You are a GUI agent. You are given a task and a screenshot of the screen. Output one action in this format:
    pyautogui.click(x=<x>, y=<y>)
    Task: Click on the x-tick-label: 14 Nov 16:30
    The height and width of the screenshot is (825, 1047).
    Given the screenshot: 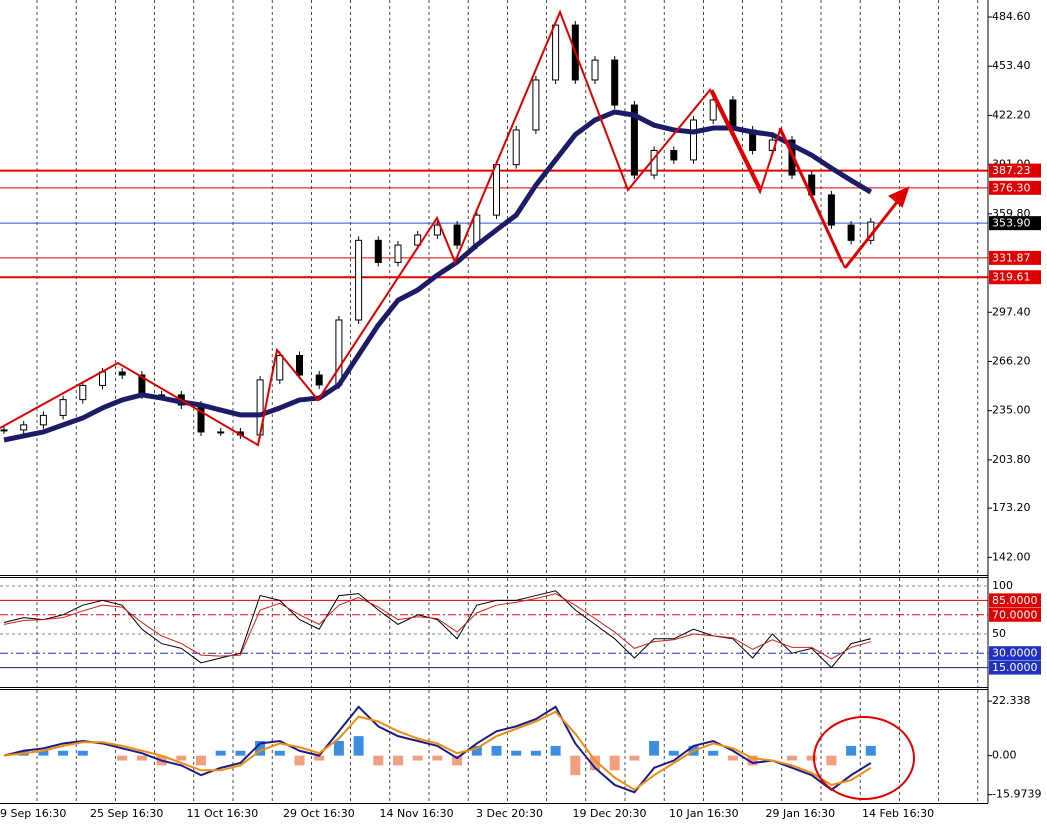 What is the action you would take?
    pyautogui.click(x=417, y=813)
    